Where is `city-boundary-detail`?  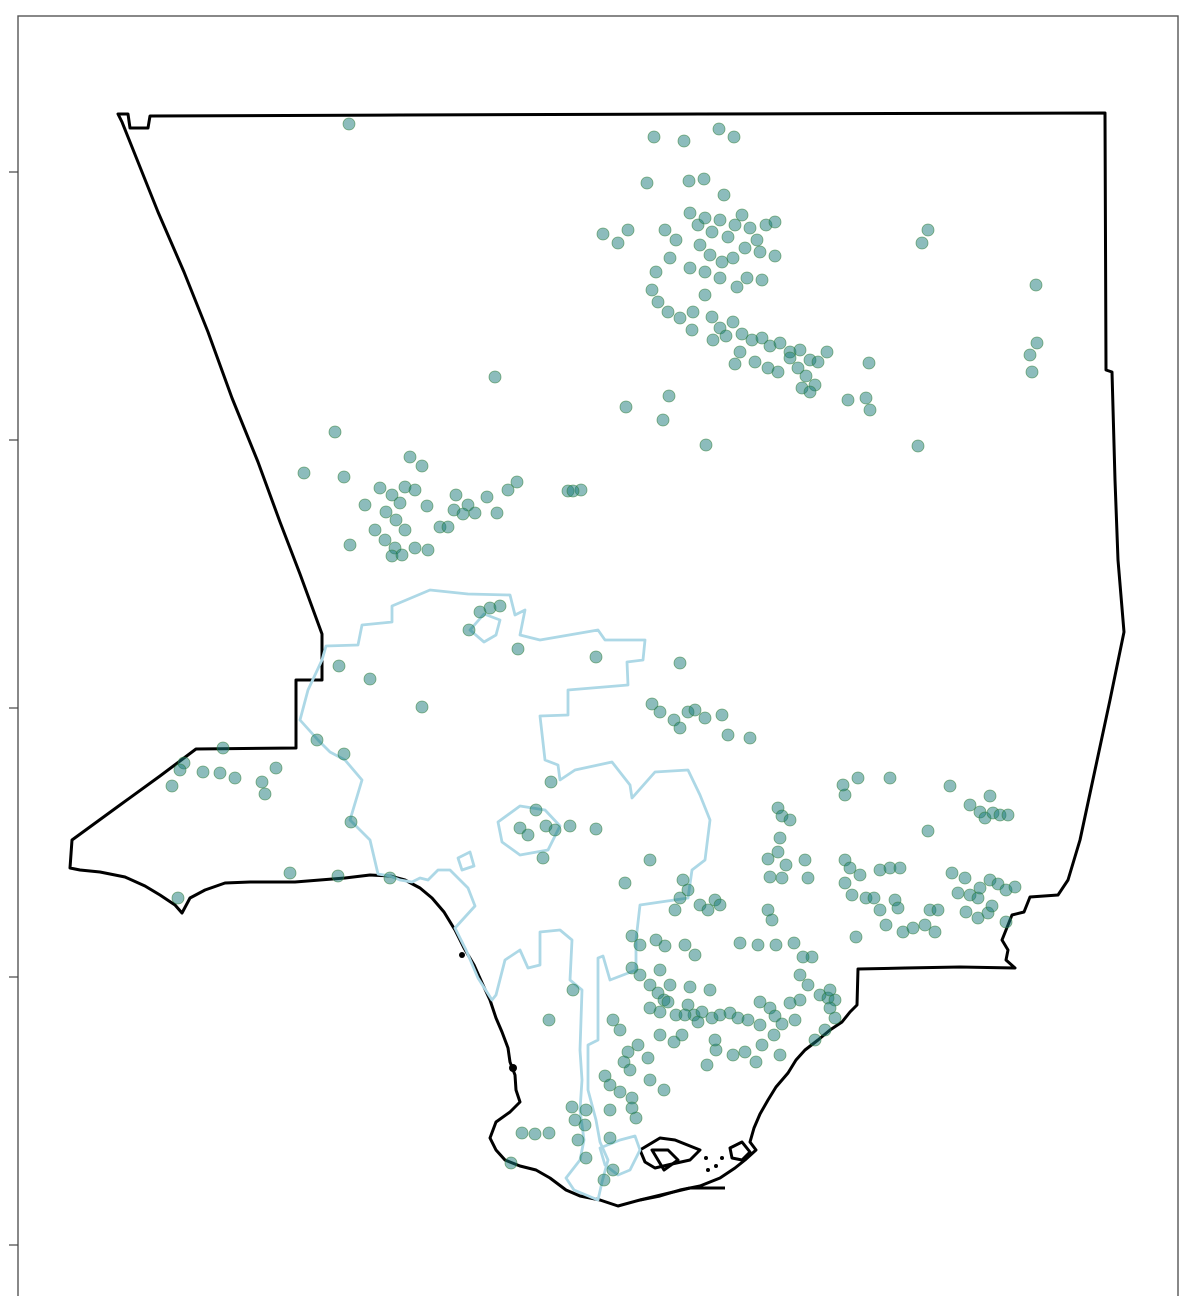
city-boundary-detail is located at coordinates (529, 830).